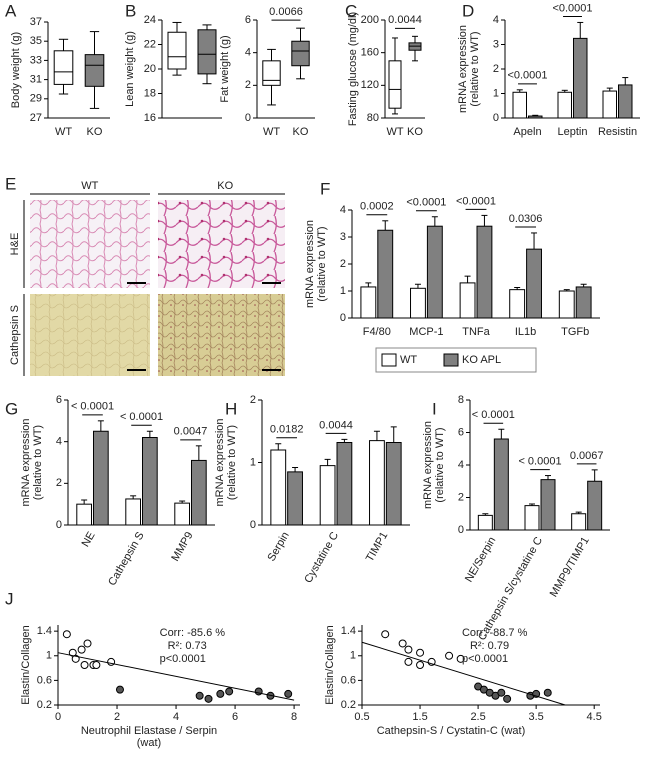 The height and width of the screenshot is (763, 652). Describe the element at coordinates (389, 360) in the screenshot. I see `legend-swatch` at that location.